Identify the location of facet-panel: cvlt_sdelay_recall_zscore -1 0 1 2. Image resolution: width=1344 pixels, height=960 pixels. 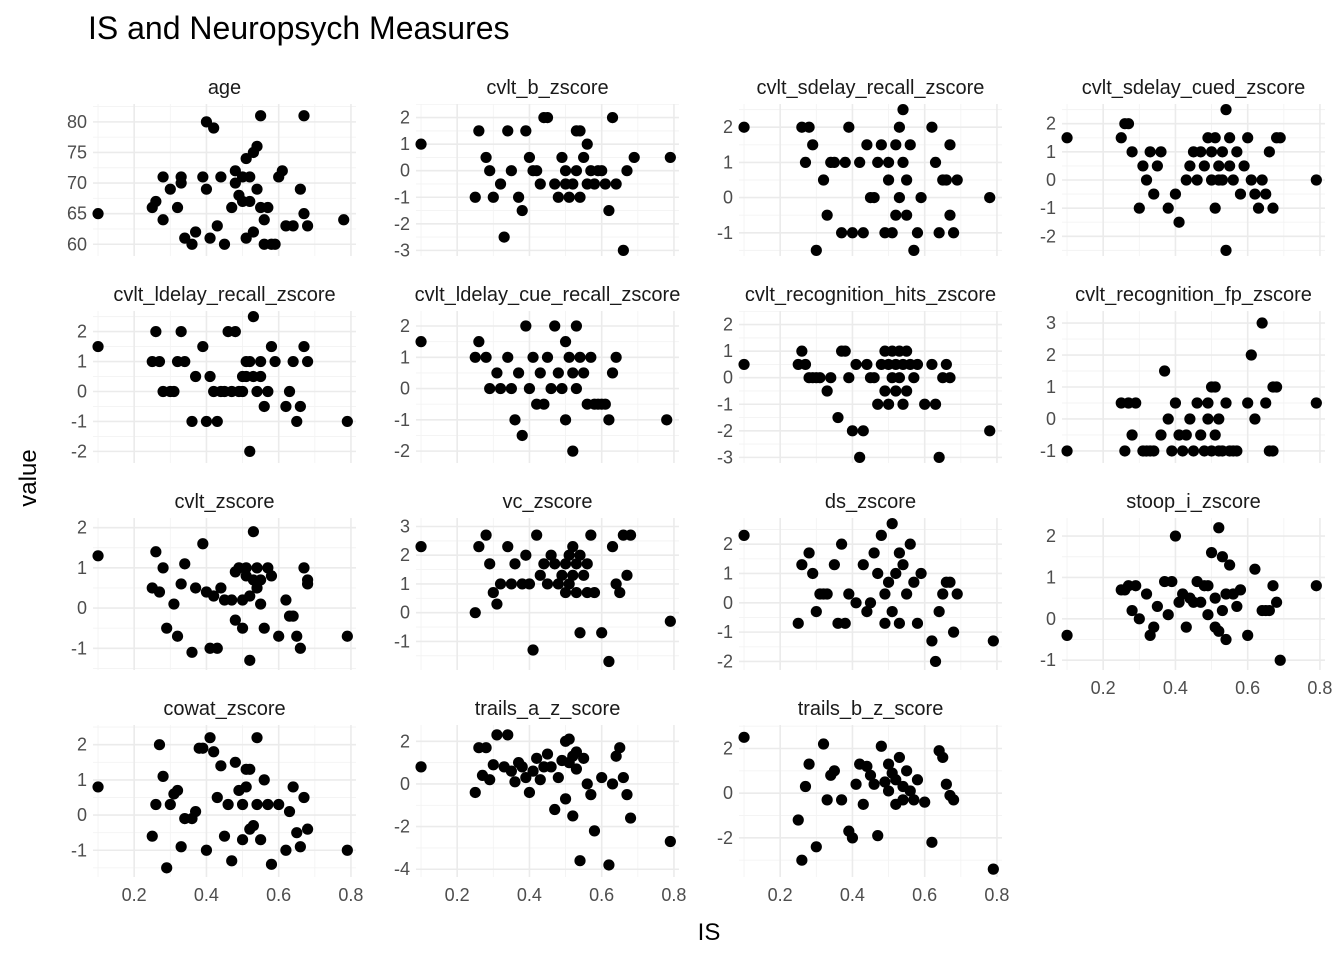
(859, 166).